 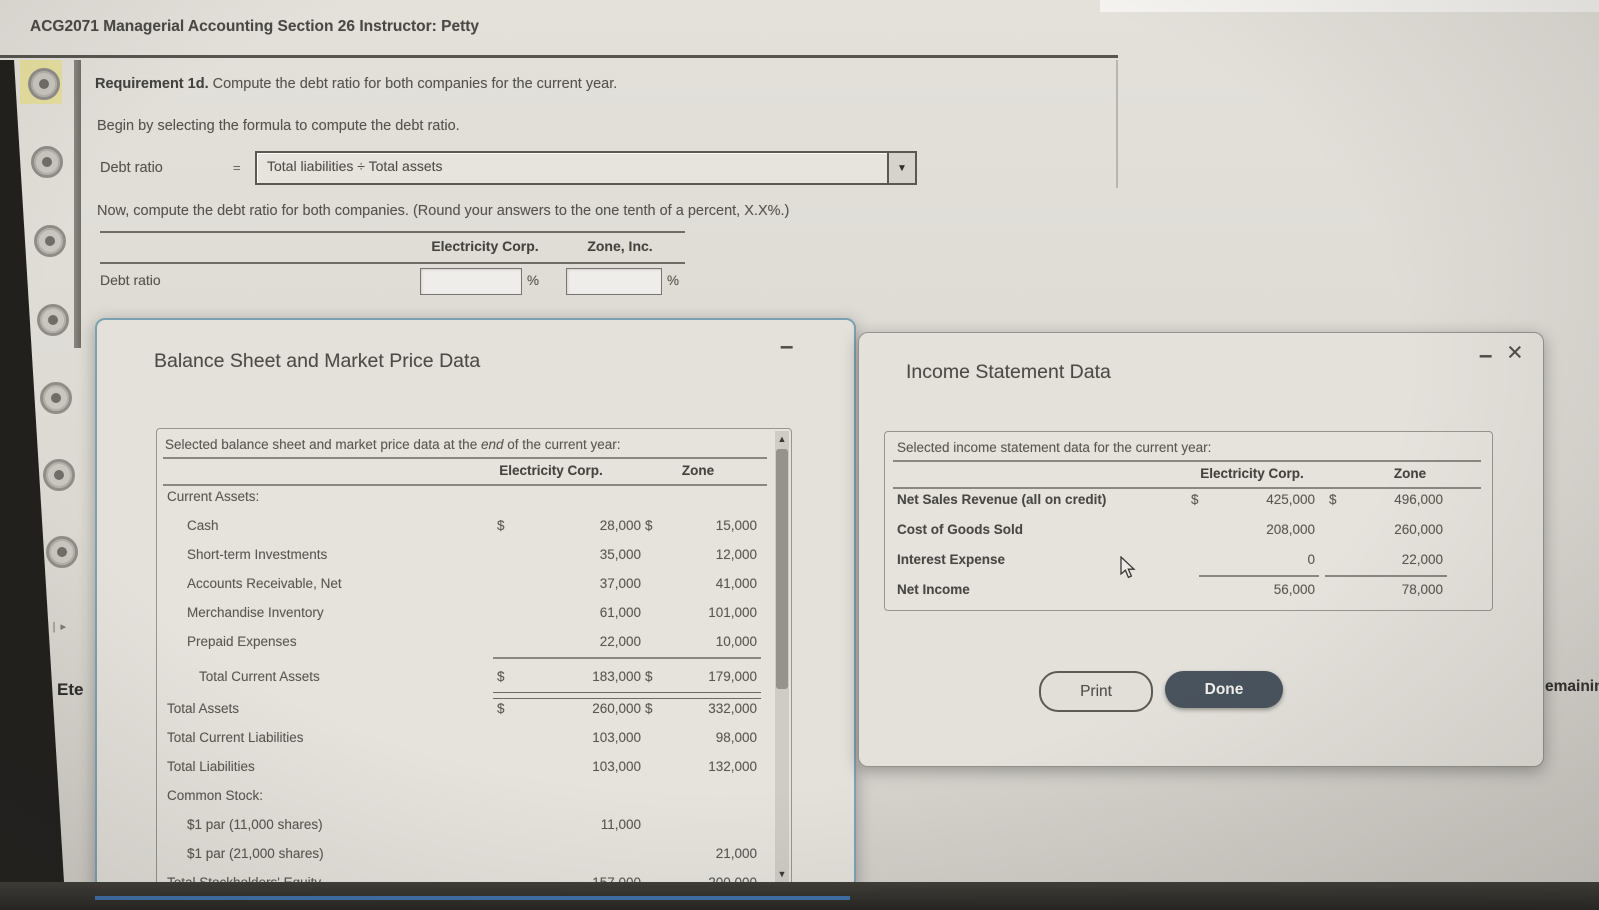 I want to click on table-row: Accounts Receivable, Net 37,000 41,000, so click(x=472, y=583).